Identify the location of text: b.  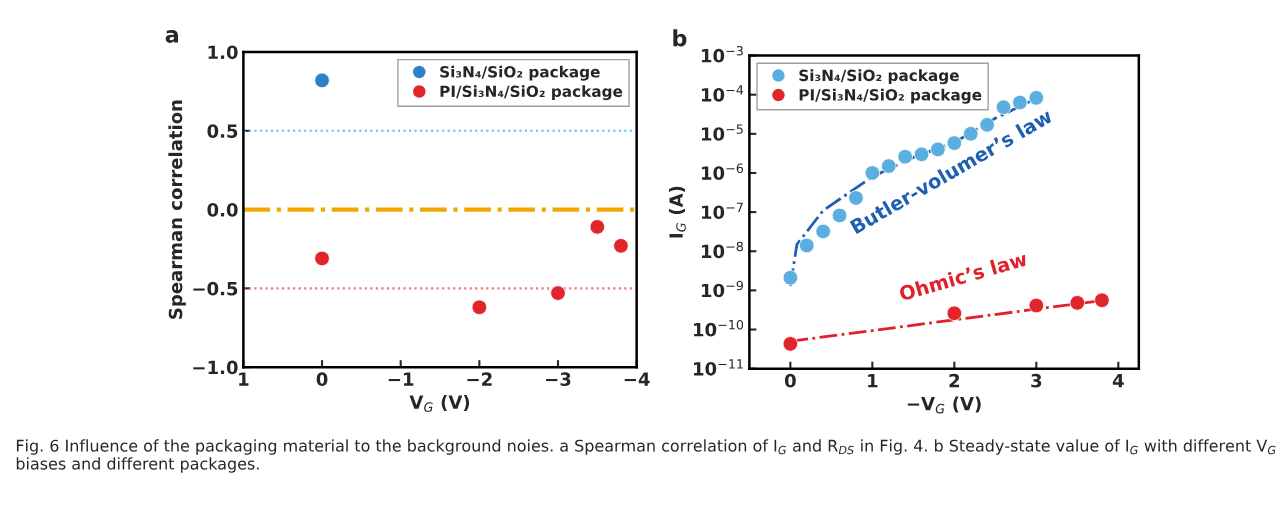
(680, 38).